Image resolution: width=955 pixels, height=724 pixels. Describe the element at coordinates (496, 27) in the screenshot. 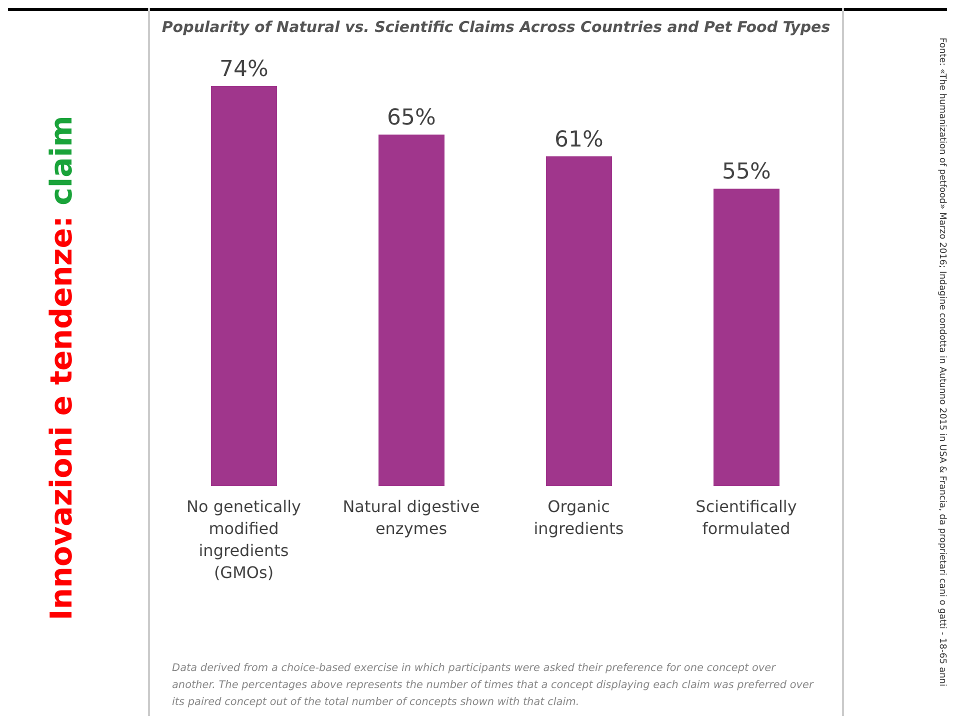

I see `chart-title: Popularity of Natural vs. Scientific Claims Across Countries and Pet Food Types` at that location.